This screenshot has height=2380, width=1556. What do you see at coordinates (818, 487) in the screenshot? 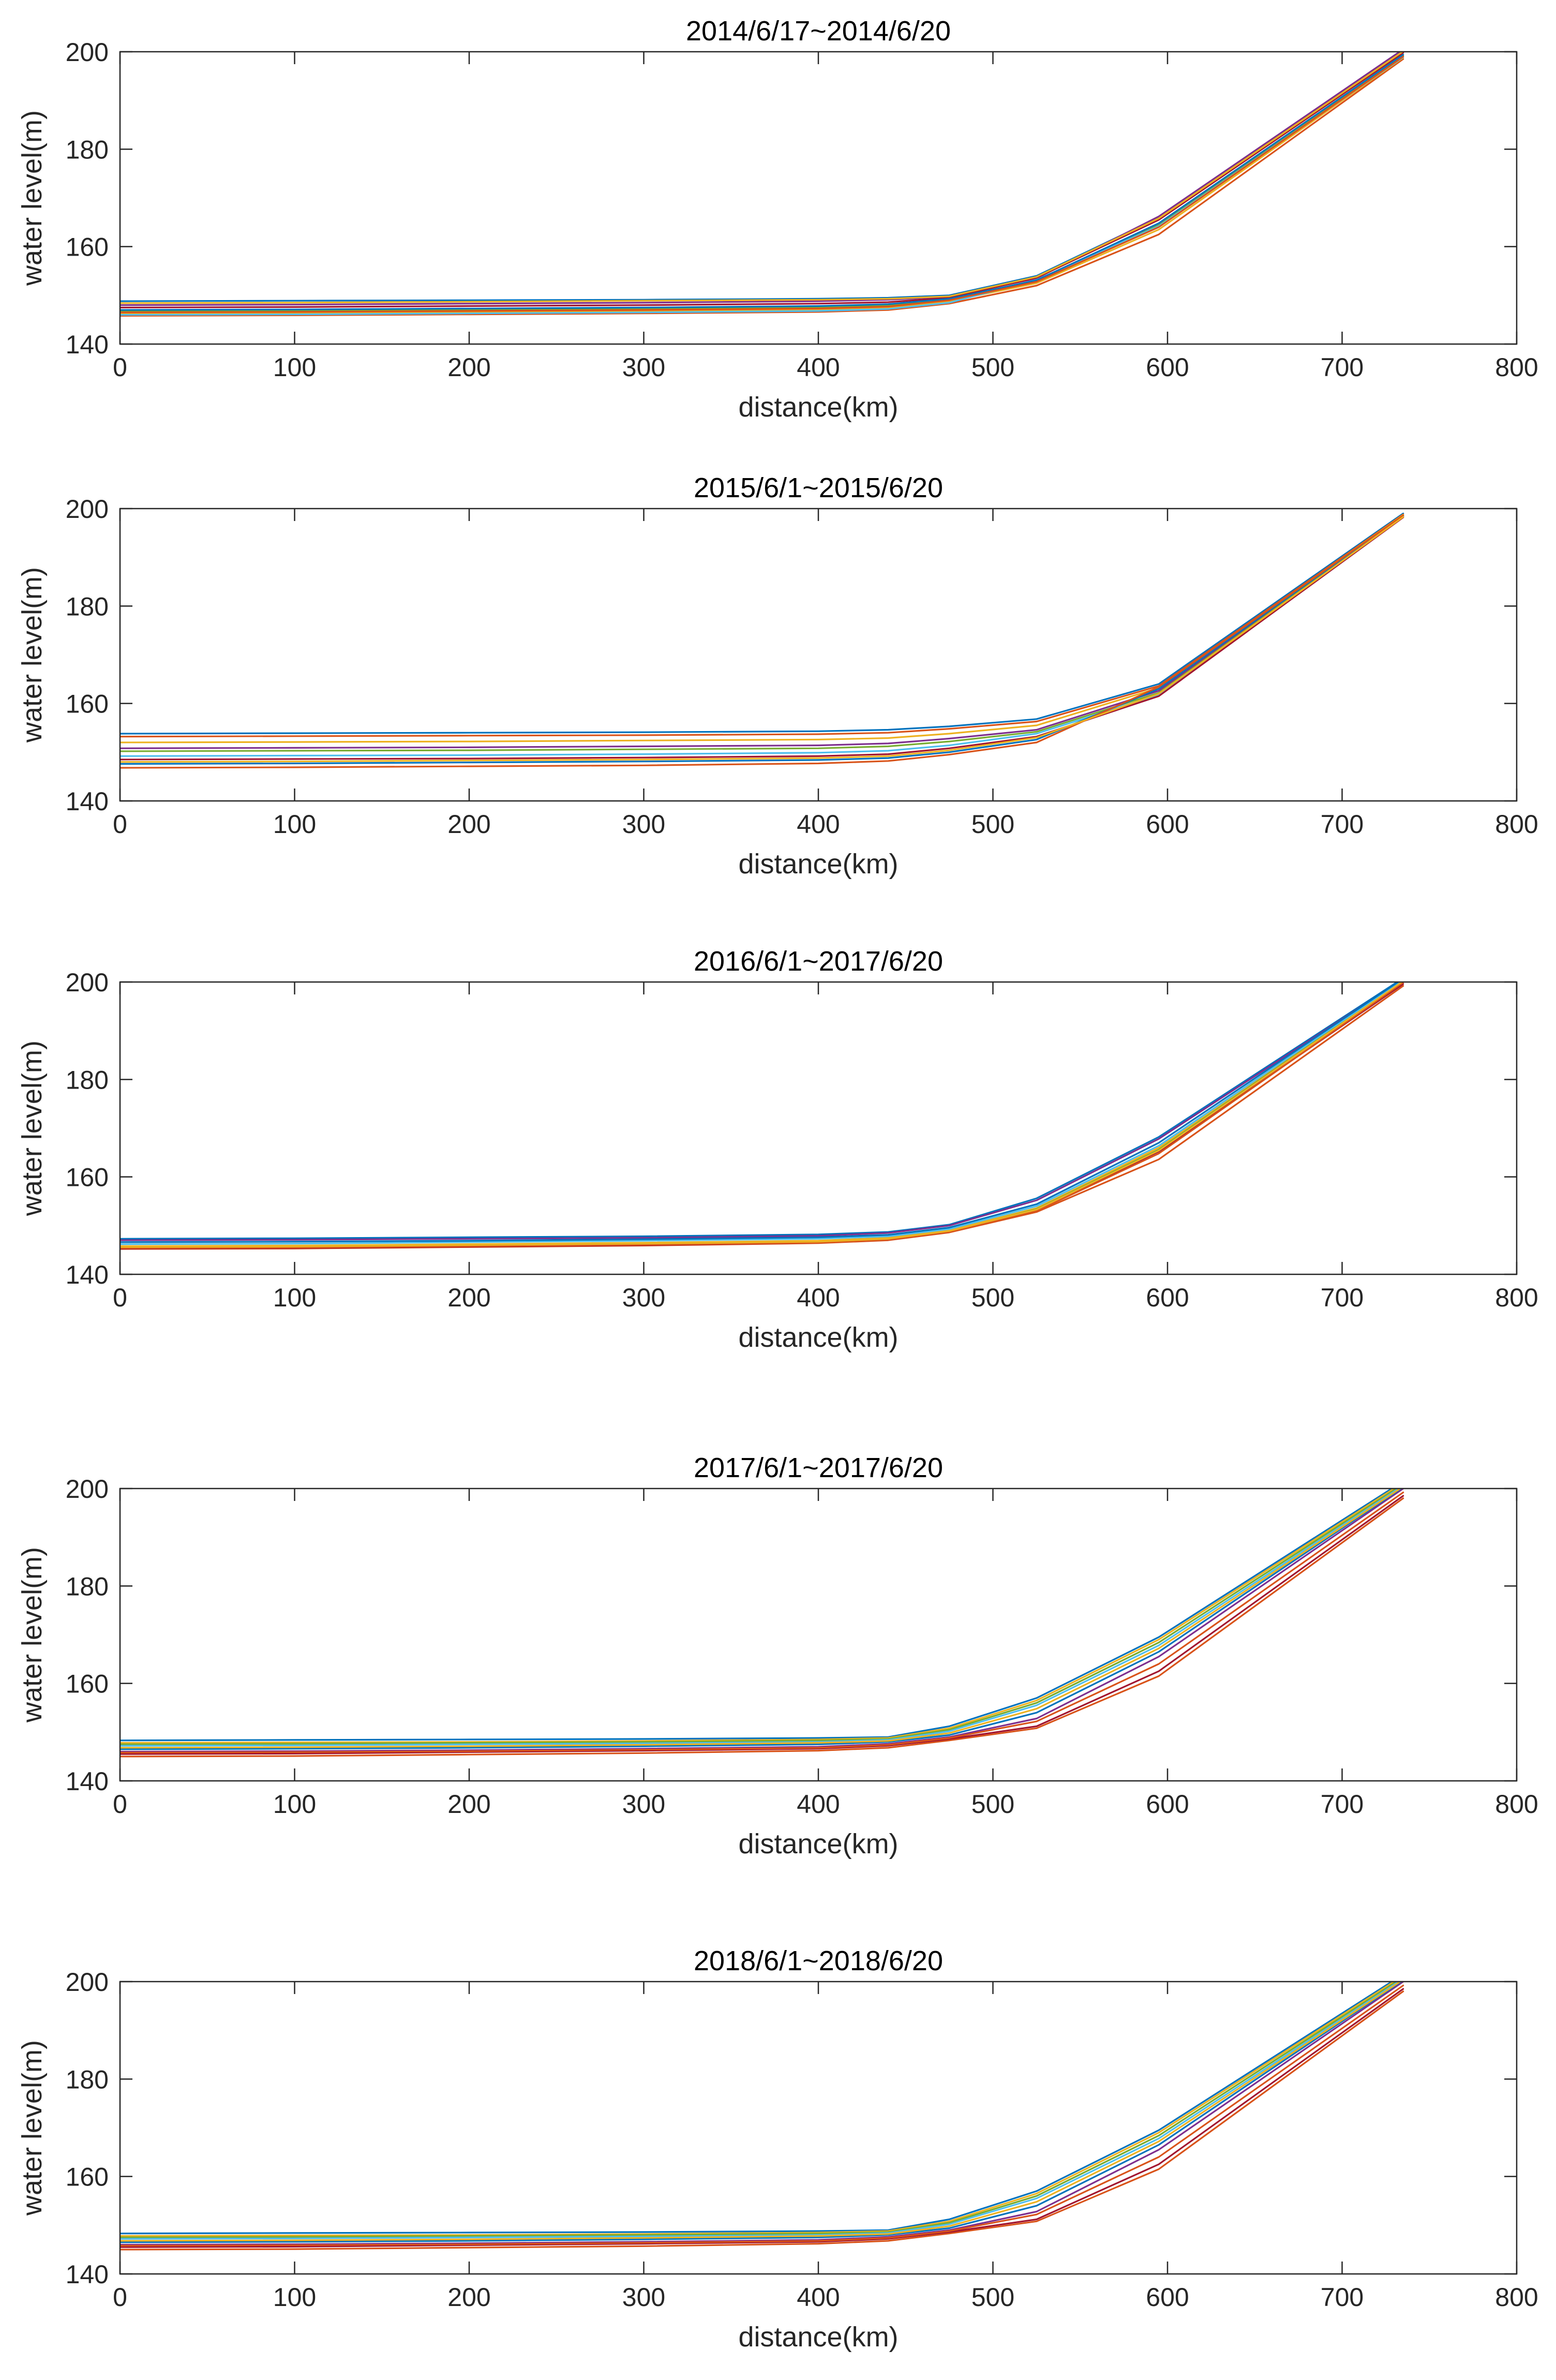
I see `chart-title: 2015/6/1~2015/6/20` at bounding box center [818, 487].